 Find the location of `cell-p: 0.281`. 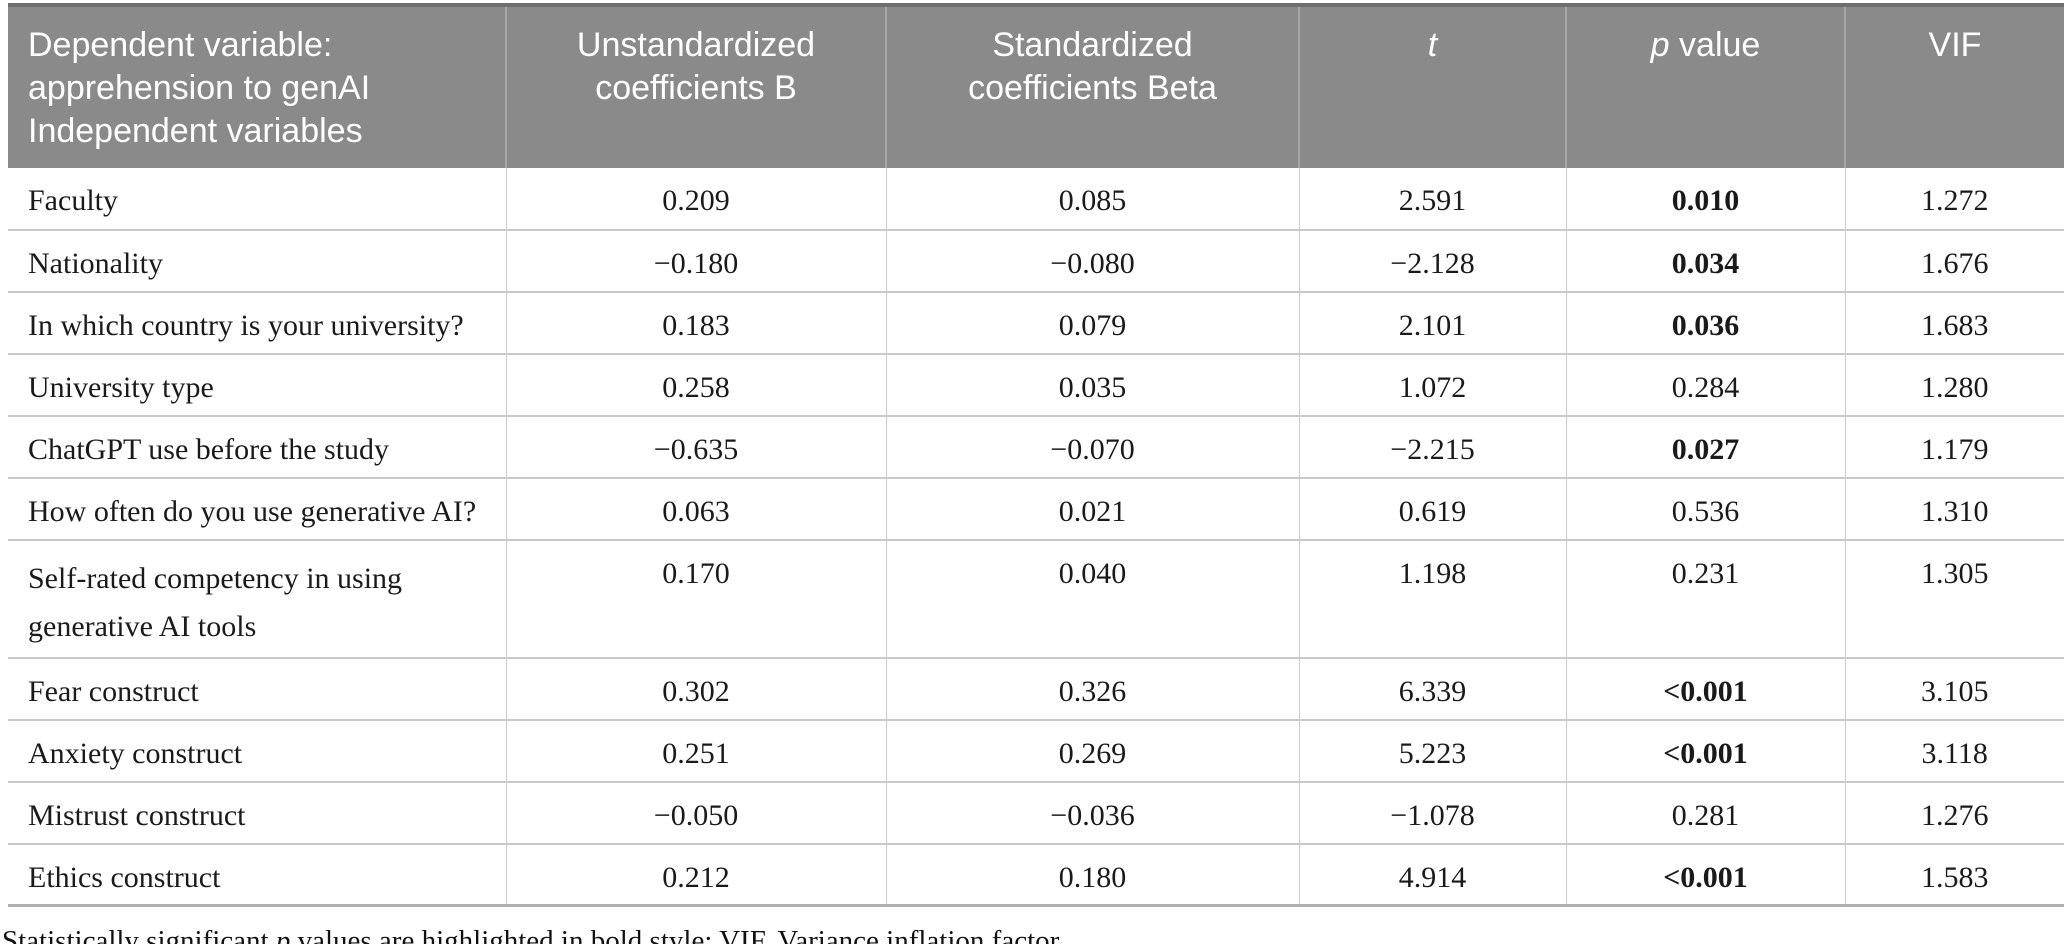

cell-p: 0.281 is located at coordinates (1706, 813).